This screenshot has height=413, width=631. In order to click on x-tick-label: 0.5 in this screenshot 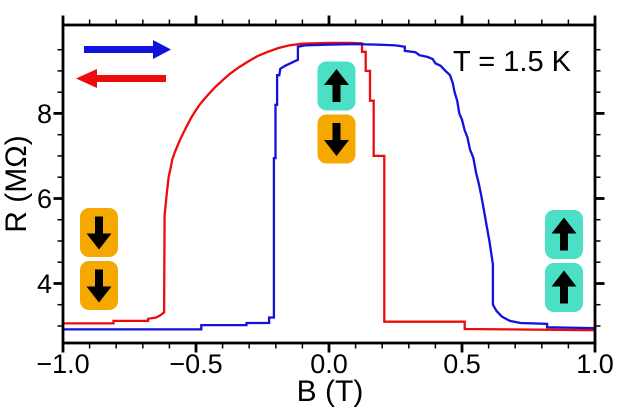, I will do `click(462, 364)`.